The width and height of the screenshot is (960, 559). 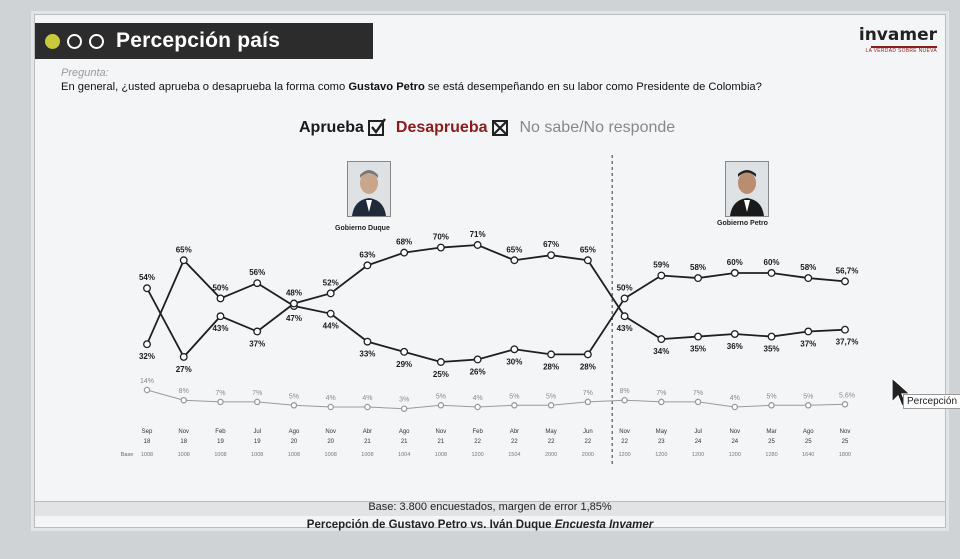 I want to click on petro-portrait, so click(x=747, y=189).